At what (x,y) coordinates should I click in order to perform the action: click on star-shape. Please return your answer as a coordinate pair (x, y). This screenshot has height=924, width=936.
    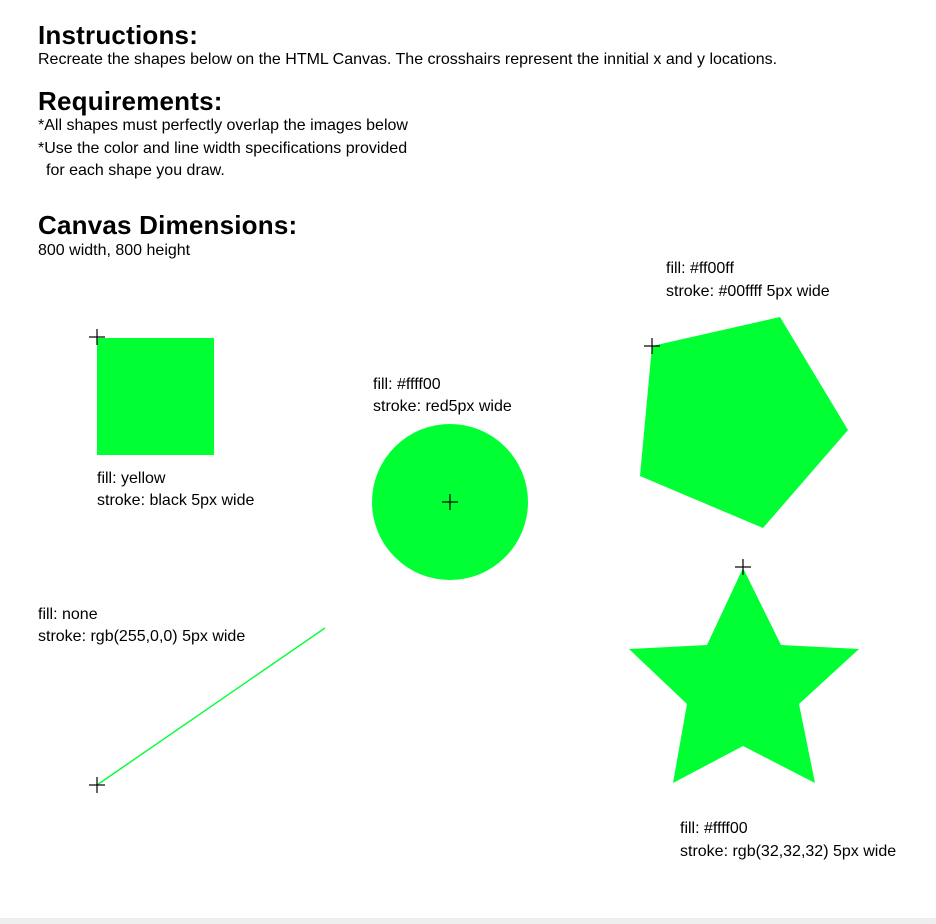
    Looking at the image, I should click on (744, 675).